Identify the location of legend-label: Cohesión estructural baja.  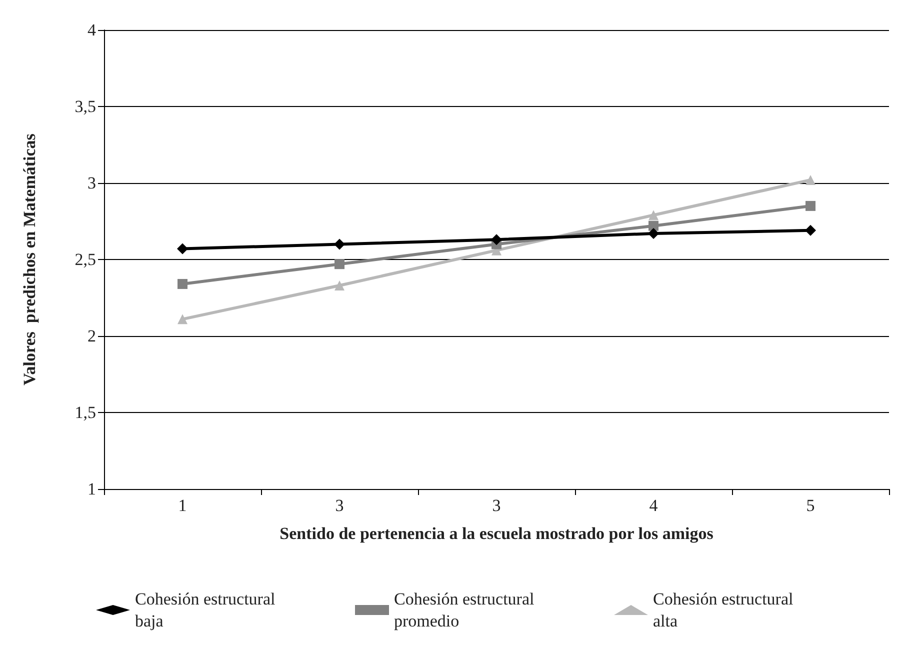
(207, 610).